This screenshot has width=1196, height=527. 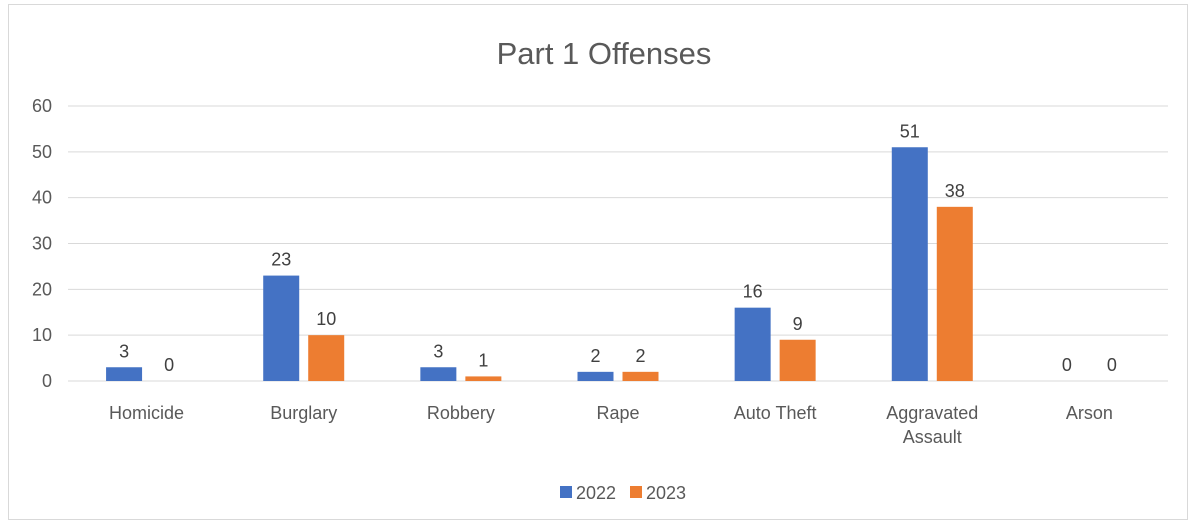 I want to click on chart-title: Part 1 Offenses, so click(x=604, y=53).